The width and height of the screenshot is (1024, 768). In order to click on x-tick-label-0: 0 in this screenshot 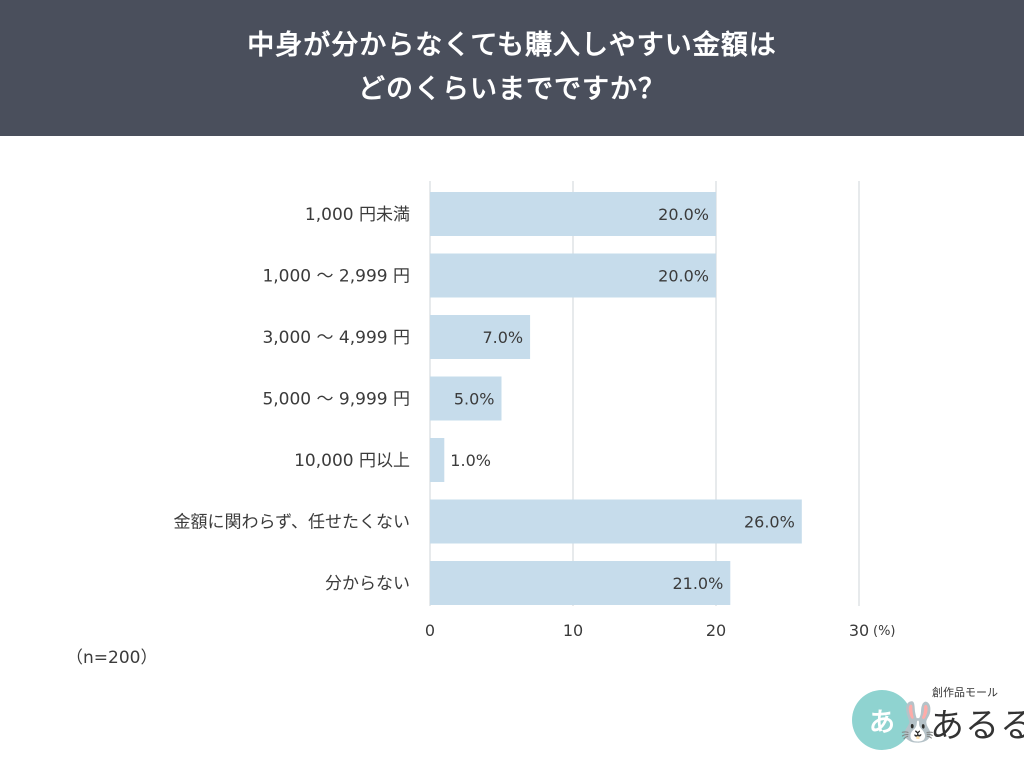, I will do `click(430, 630)`.